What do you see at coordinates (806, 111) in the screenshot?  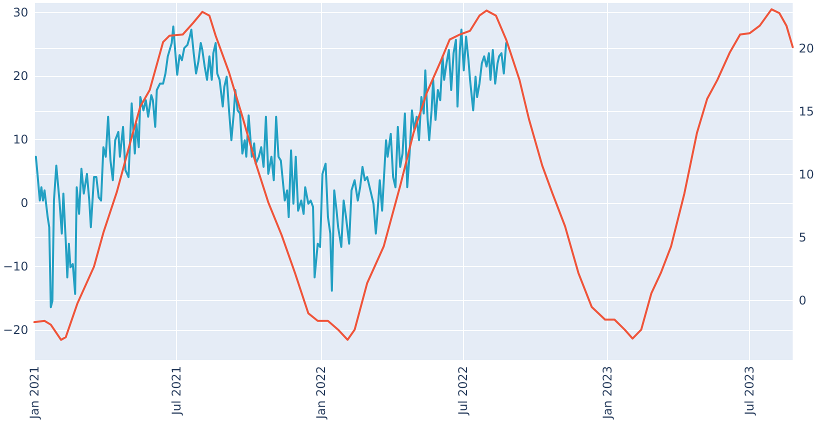 I see `y2-tick-label: 15` at bounding box center [806, 111].